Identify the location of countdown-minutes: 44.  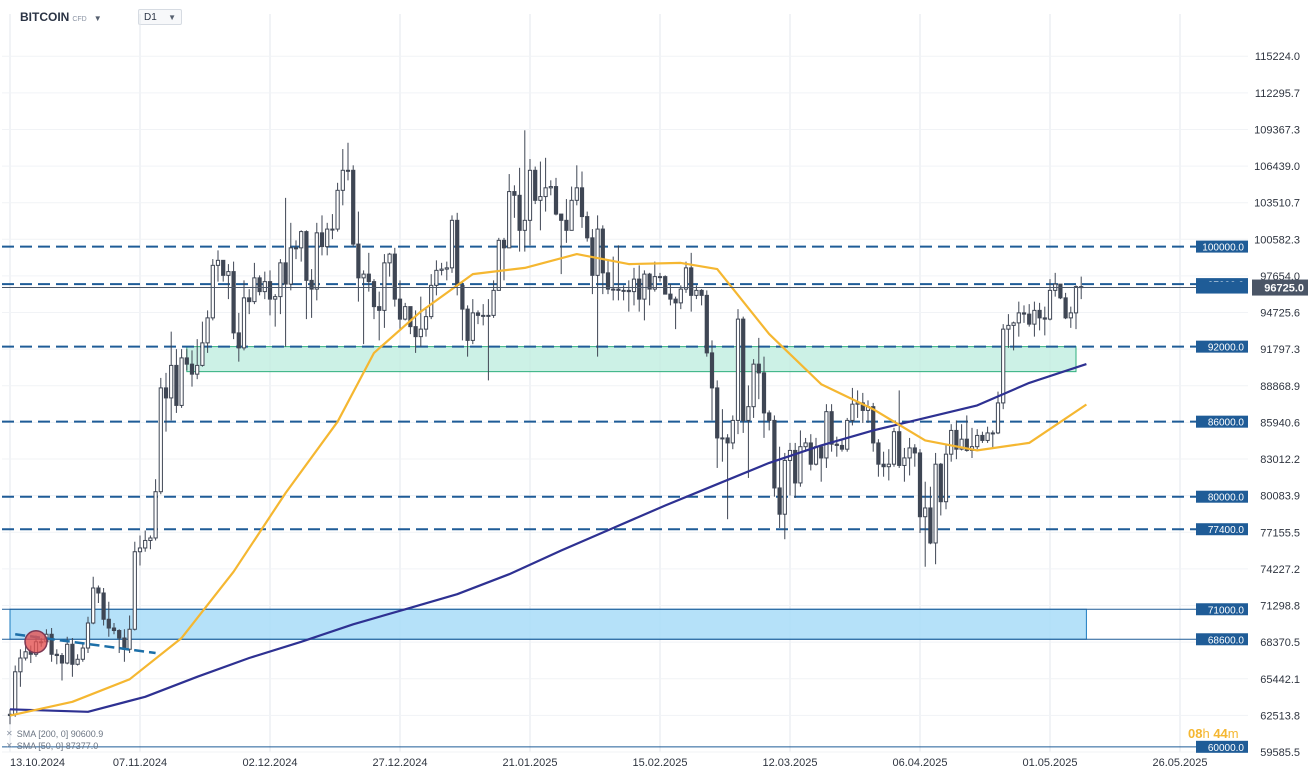
(1220, 733).